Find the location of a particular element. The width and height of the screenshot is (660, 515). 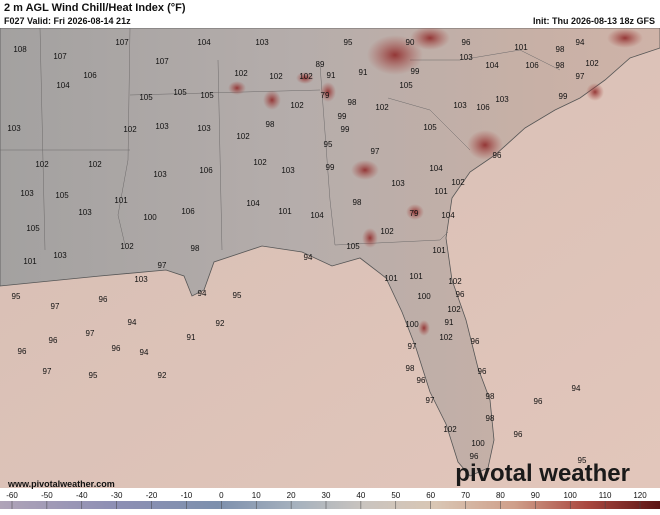

header-bg is located at coordinates (330, 14).